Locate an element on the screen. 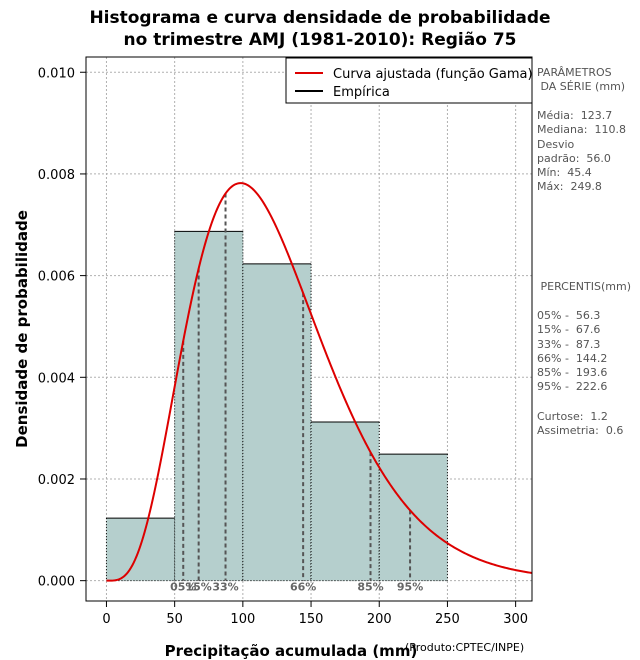 Image resolution: width=640 pixels, height=660 pixels. y-tick-label-2: 0.004 is located at coordinates (56, 378).